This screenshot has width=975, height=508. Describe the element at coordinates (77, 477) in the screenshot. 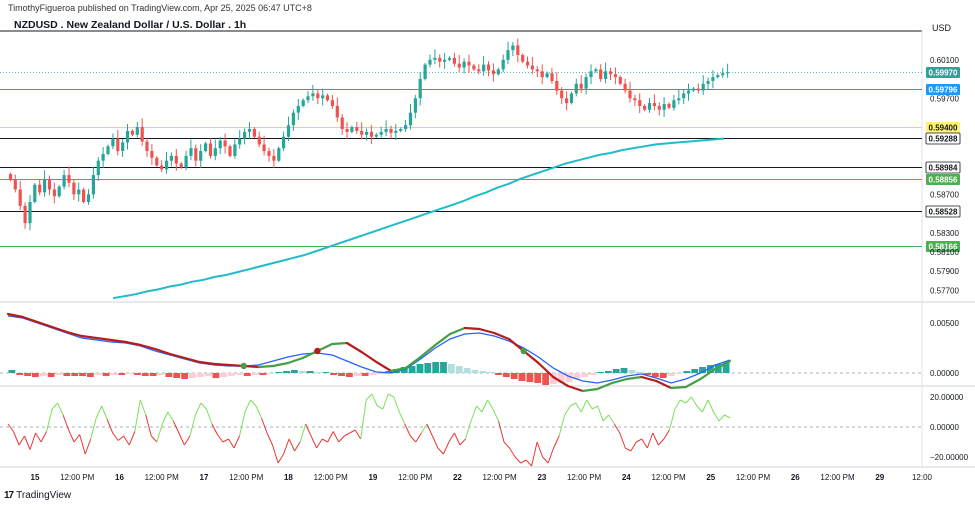

I see `time-axis-label: 12:00 PM` at that location.